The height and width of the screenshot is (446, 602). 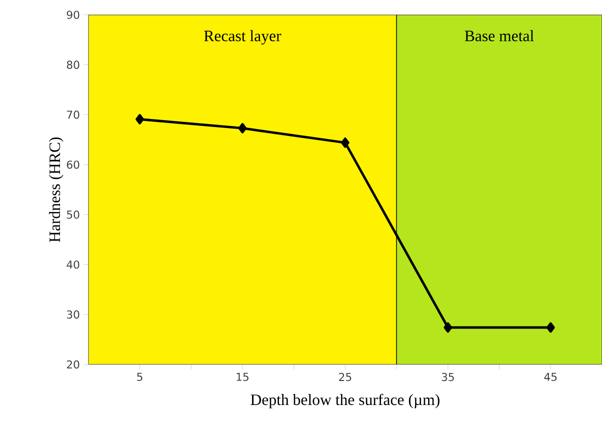 I want to click on y-axis-title: Hardness (HRC), so click(x=56, y=189).